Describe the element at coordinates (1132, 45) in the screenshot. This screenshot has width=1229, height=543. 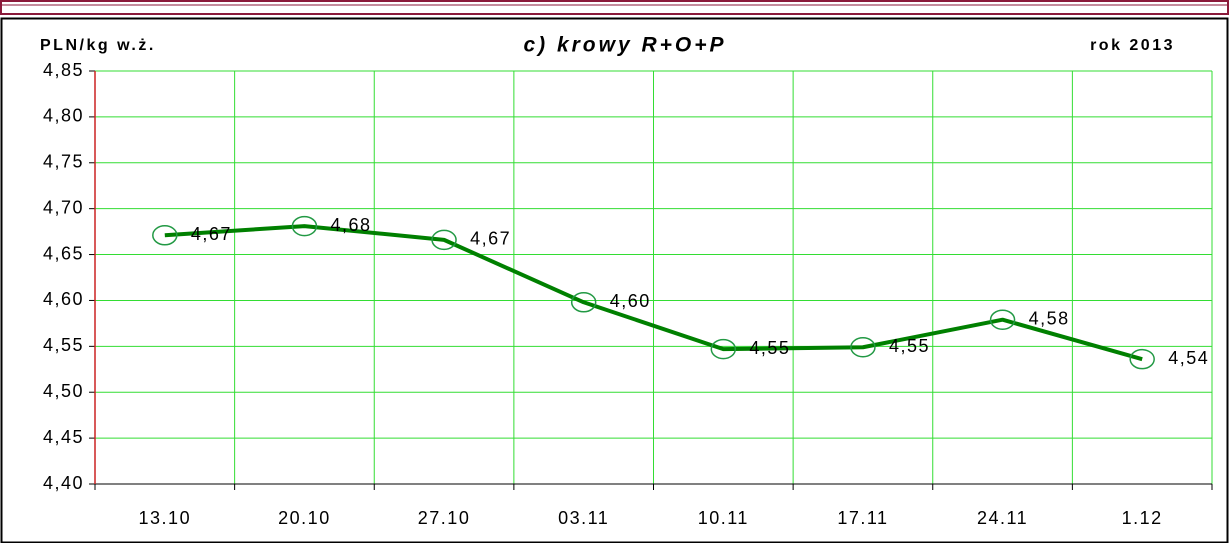
I see `annotation: rok 2013` at that location.